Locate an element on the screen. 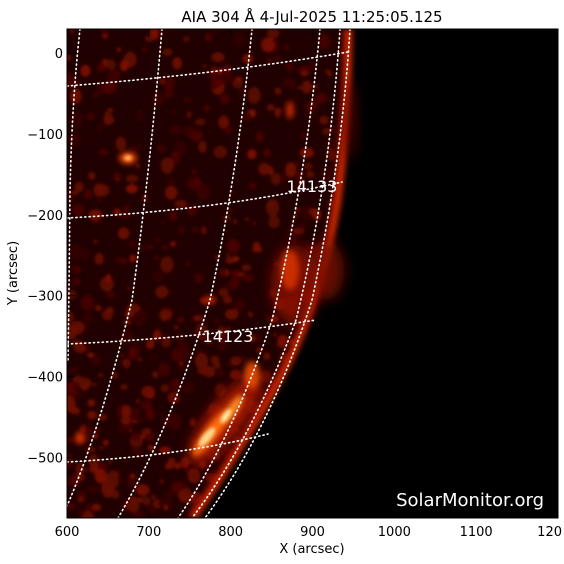 This screenshot has width=564, height=564. x-tick-label: 600 is located at coordinates (67, 532).